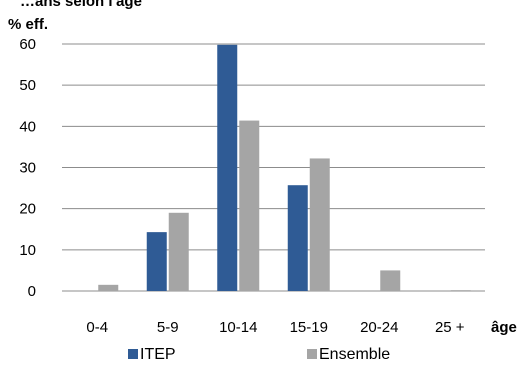 The width and height of the screenshot is (521, 369). I want to click on y-tick-60: 60, so click(27, 44).